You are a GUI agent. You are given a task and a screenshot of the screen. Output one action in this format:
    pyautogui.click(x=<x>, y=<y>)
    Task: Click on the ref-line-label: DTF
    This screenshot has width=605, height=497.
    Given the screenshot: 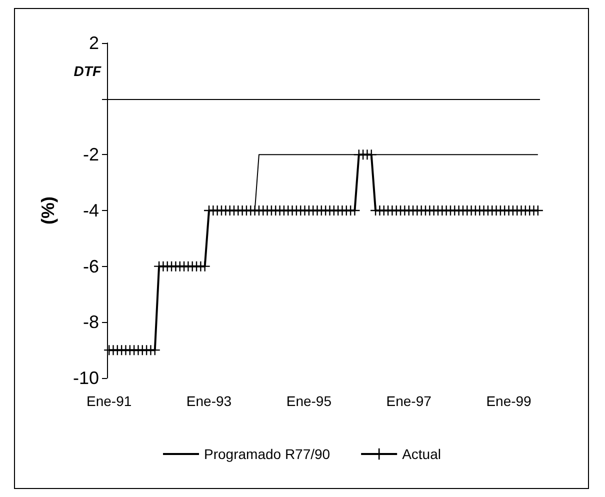 What is the action you would take?
    pyautogui.click(x=88, y=70)
    